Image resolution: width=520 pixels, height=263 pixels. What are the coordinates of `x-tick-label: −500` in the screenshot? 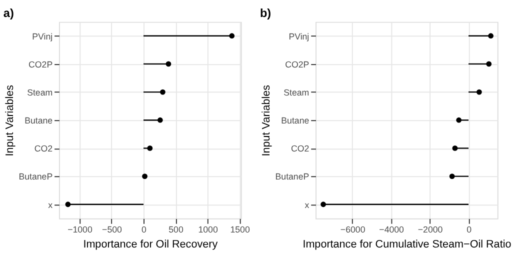 It's located at (112, 229).